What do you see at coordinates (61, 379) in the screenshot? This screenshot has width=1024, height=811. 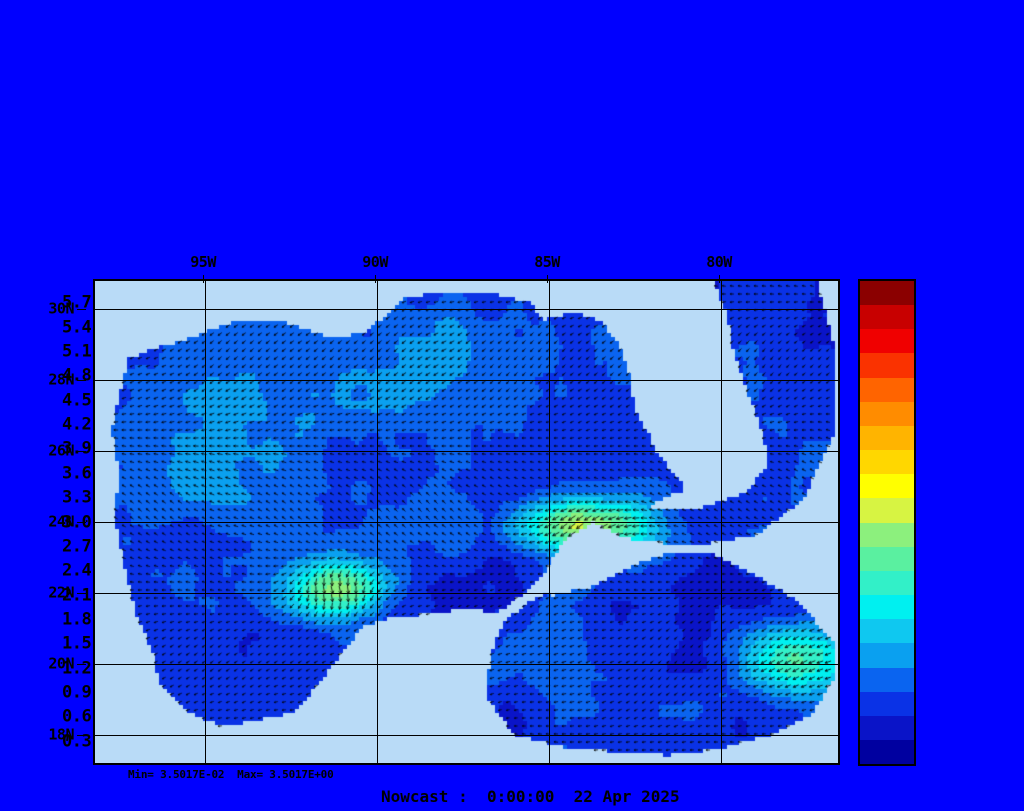 I see `lat-label-28N: 28N` at bounding box center [61, 379].